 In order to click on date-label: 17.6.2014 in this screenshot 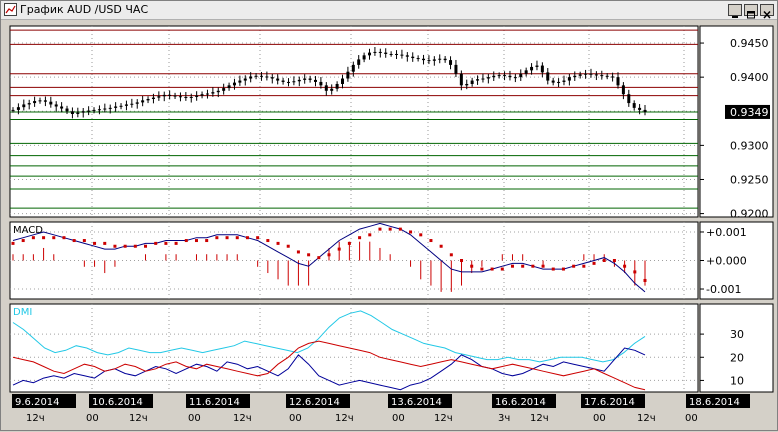, I will do `click(609, 402)`.